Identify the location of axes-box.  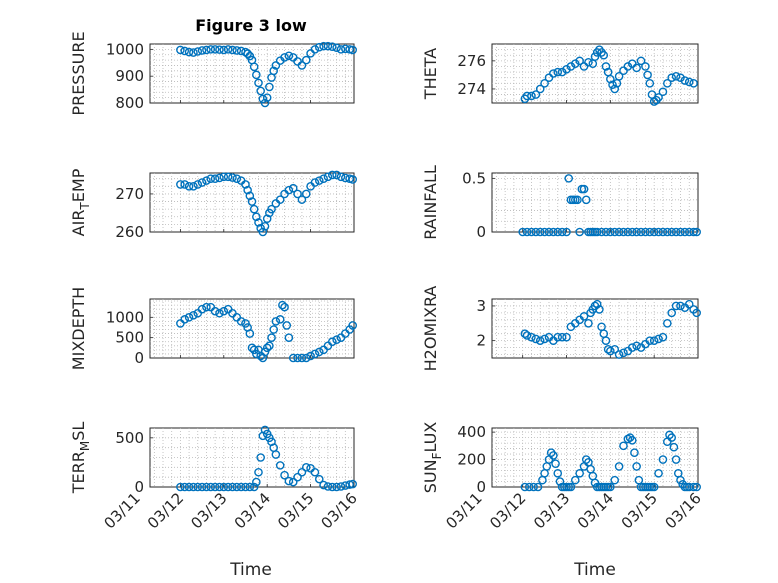
(595, 73).